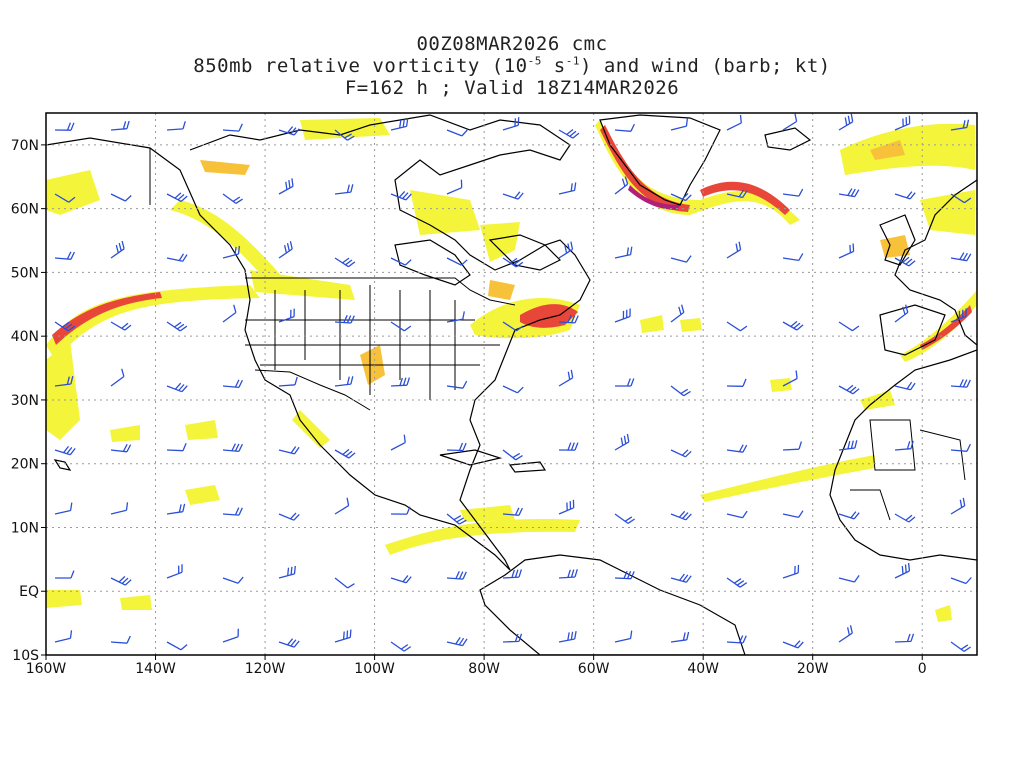 The height and width of the screenshot is (768, 1024). What do you see at coordinates (612, 604) in the screenshot?
I see `coast-south-america` at bounding box center [612, 604].